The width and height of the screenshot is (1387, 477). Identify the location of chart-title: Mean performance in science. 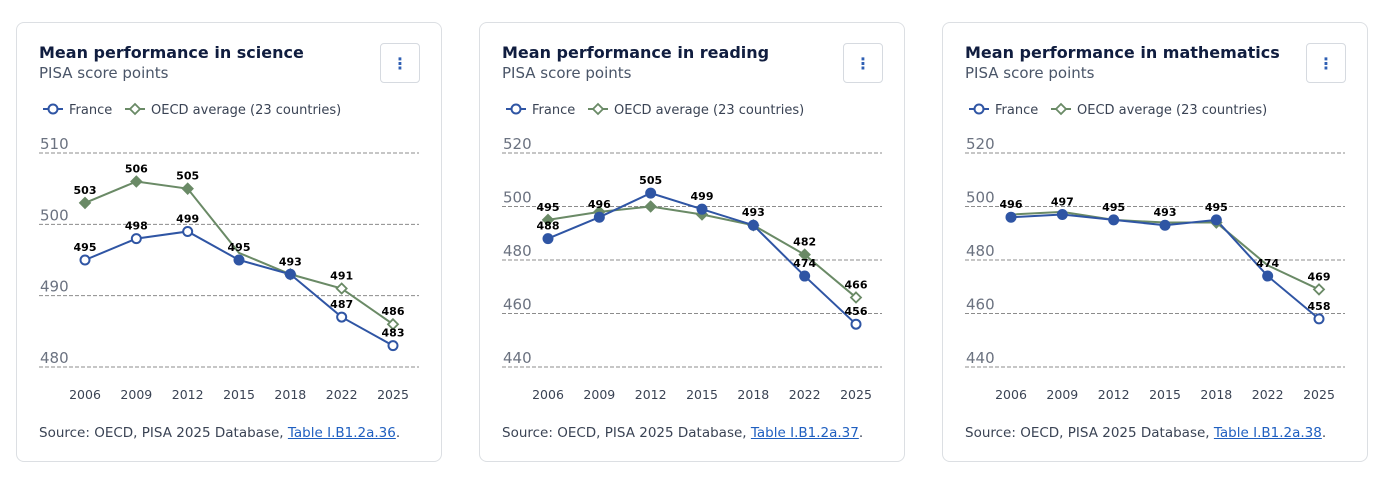
(171, 52).